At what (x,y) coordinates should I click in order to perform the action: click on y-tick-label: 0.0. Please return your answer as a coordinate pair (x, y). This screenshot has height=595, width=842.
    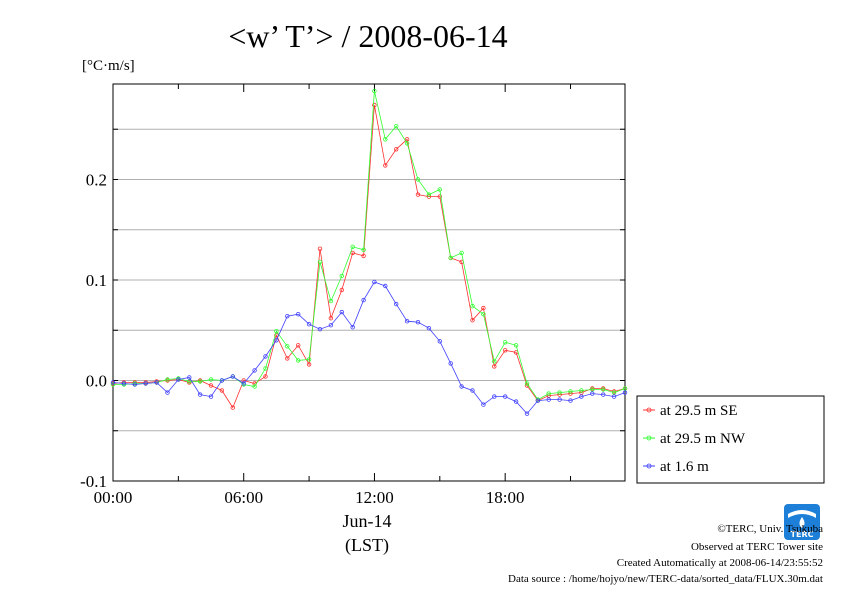
    Looking at the image, I should click on (96, 380).